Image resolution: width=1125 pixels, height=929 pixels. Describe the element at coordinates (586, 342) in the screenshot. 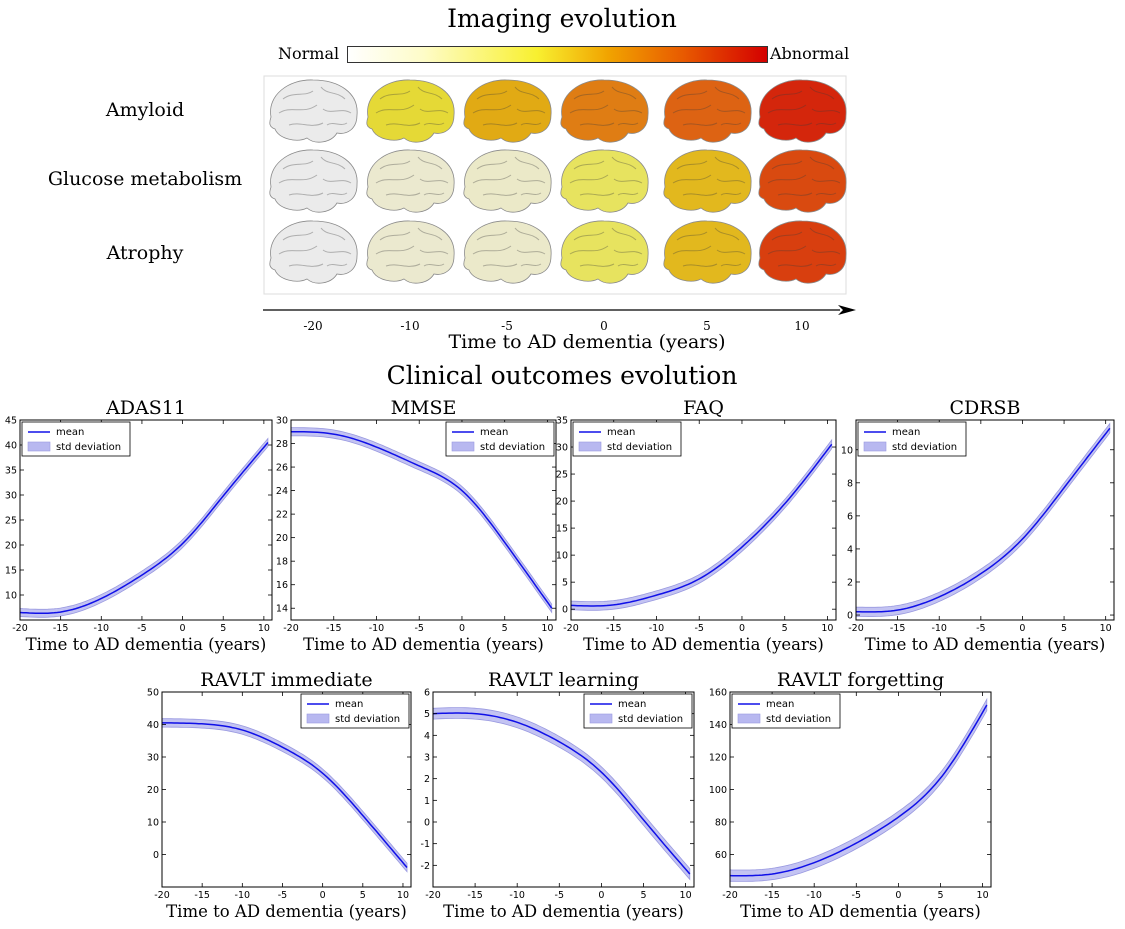

I see `time-axis-label: Time to AD dementia (years)` at that location.